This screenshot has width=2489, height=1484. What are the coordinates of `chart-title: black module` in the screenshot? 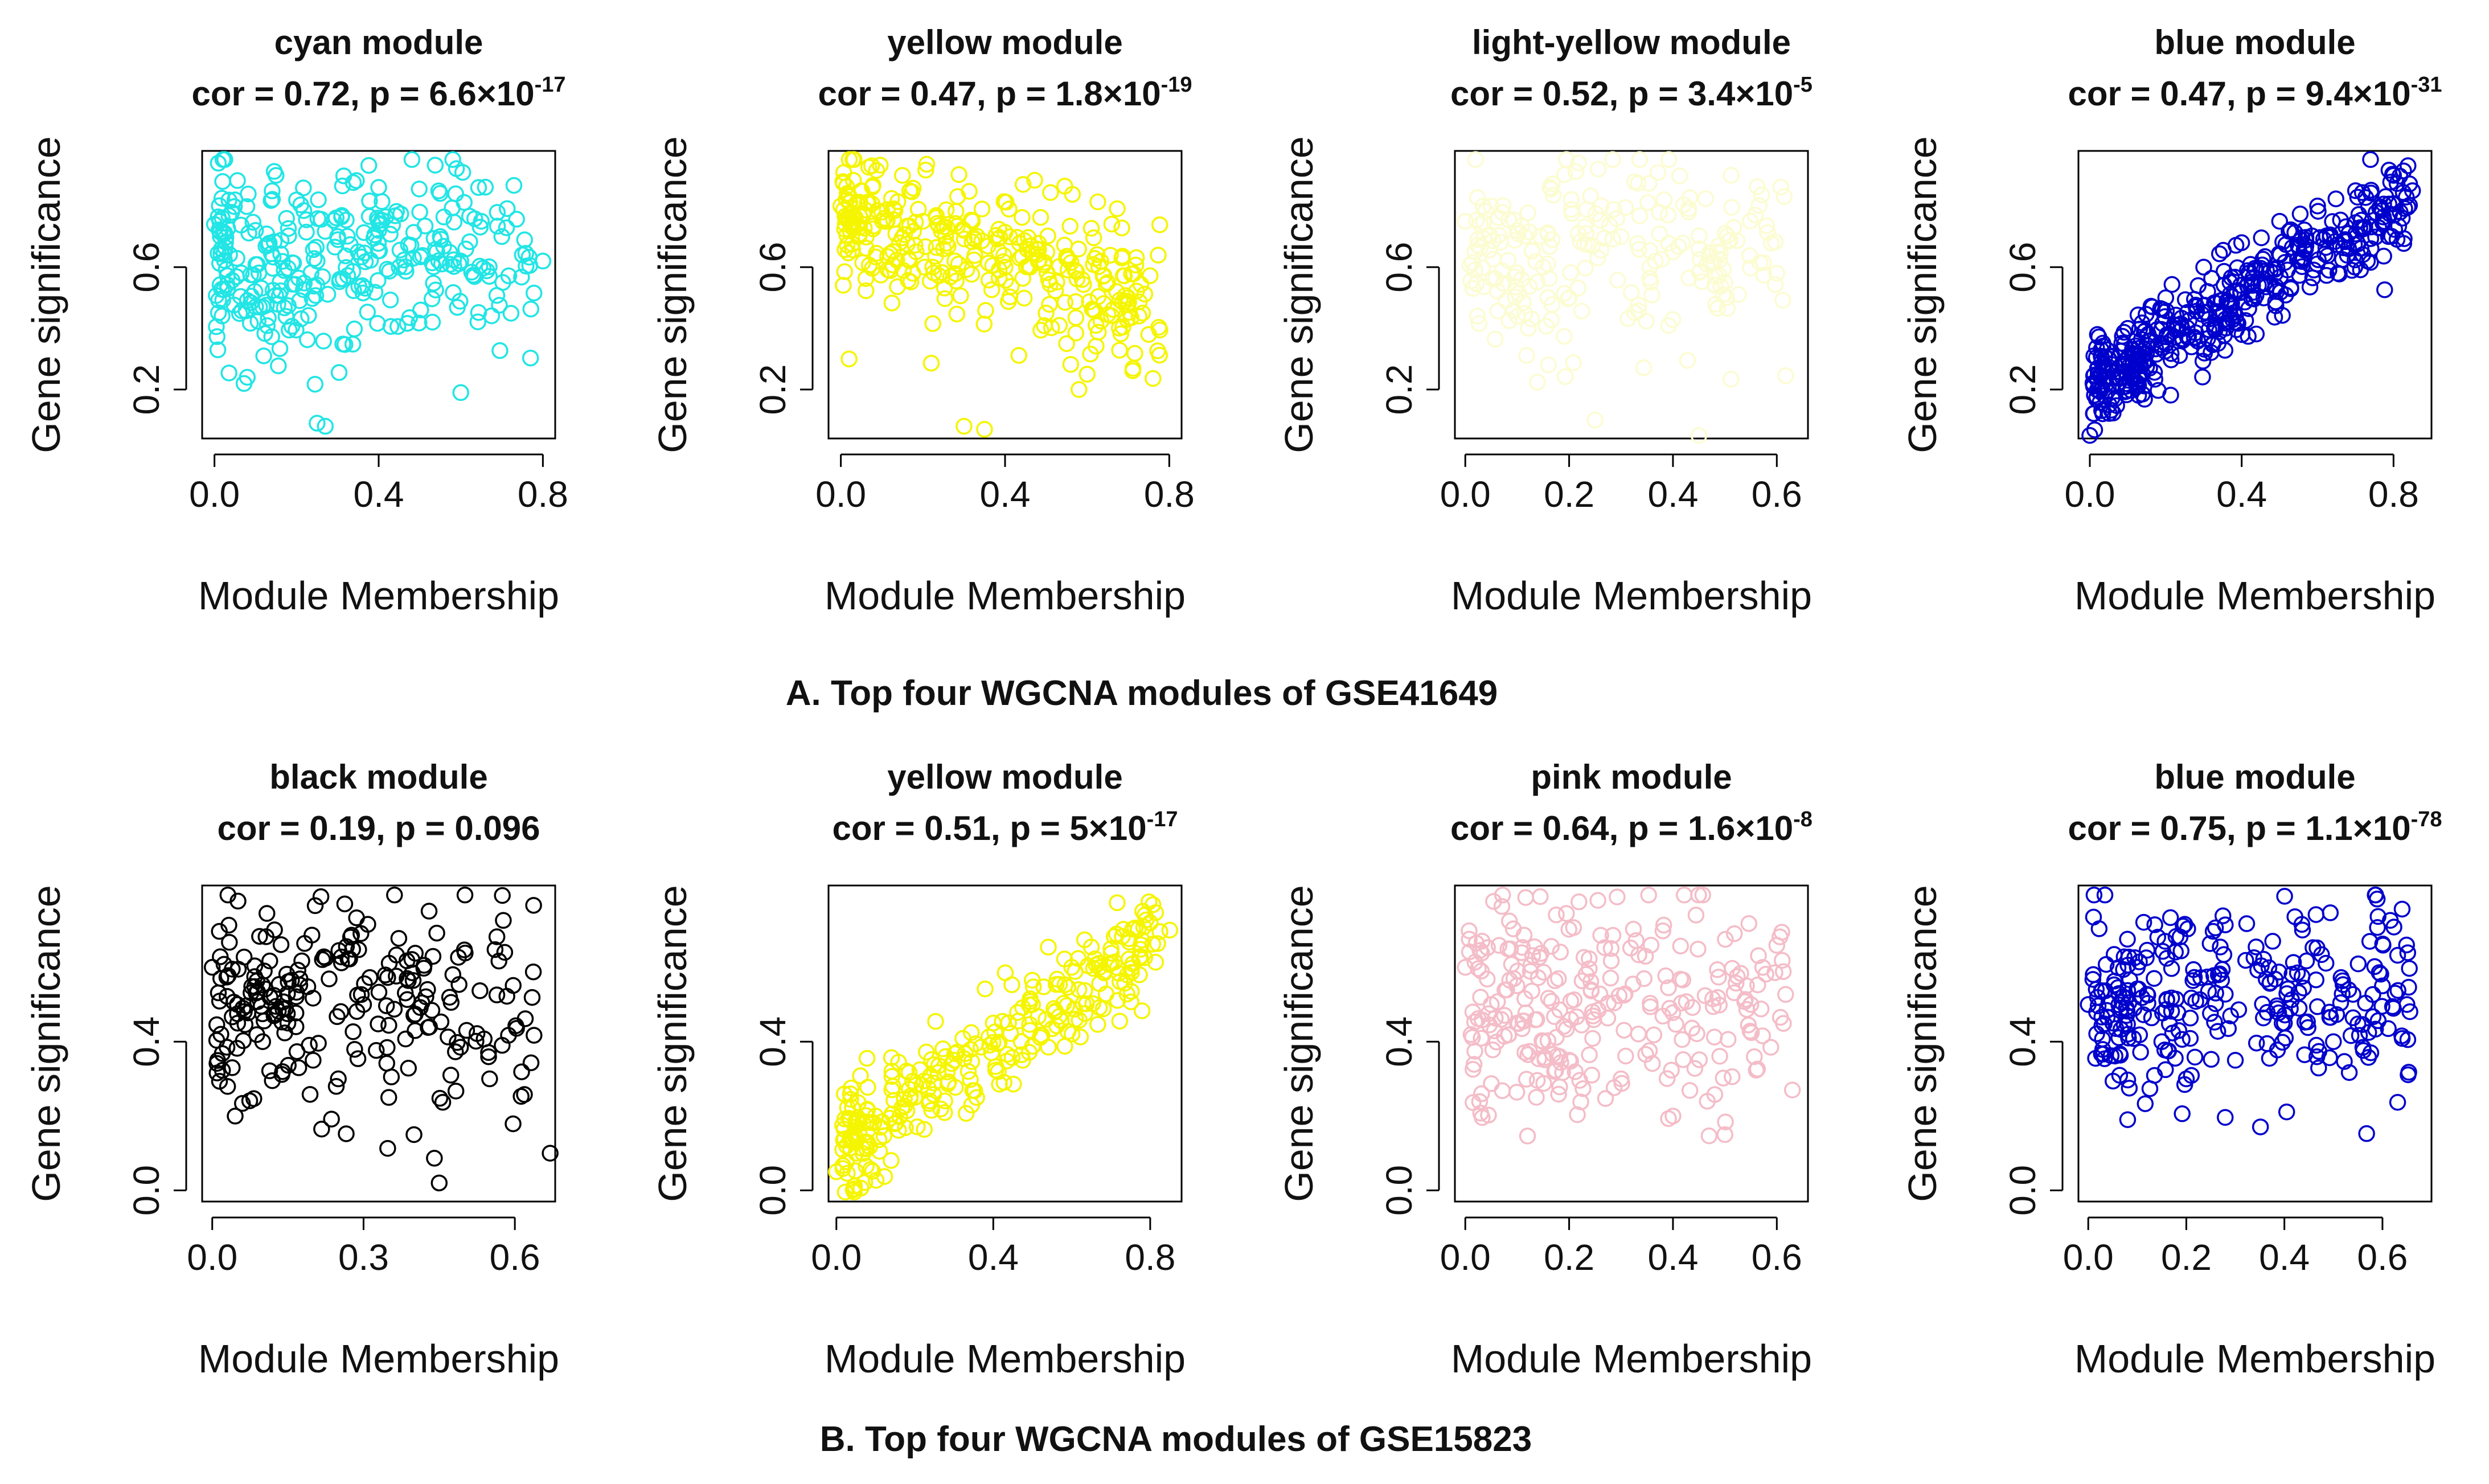 It's located at (378, 777).